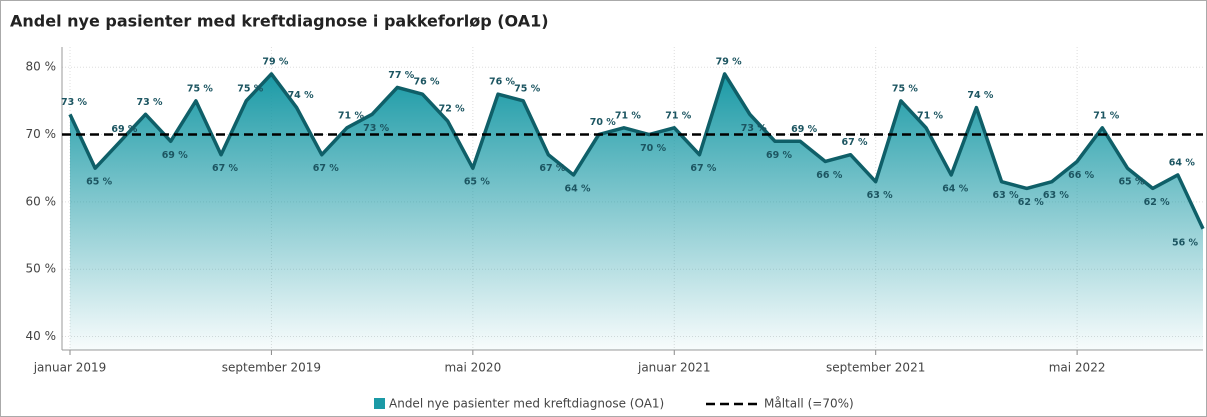  I want to click on legend-label: Måltall (=70%), so click(809, 404).